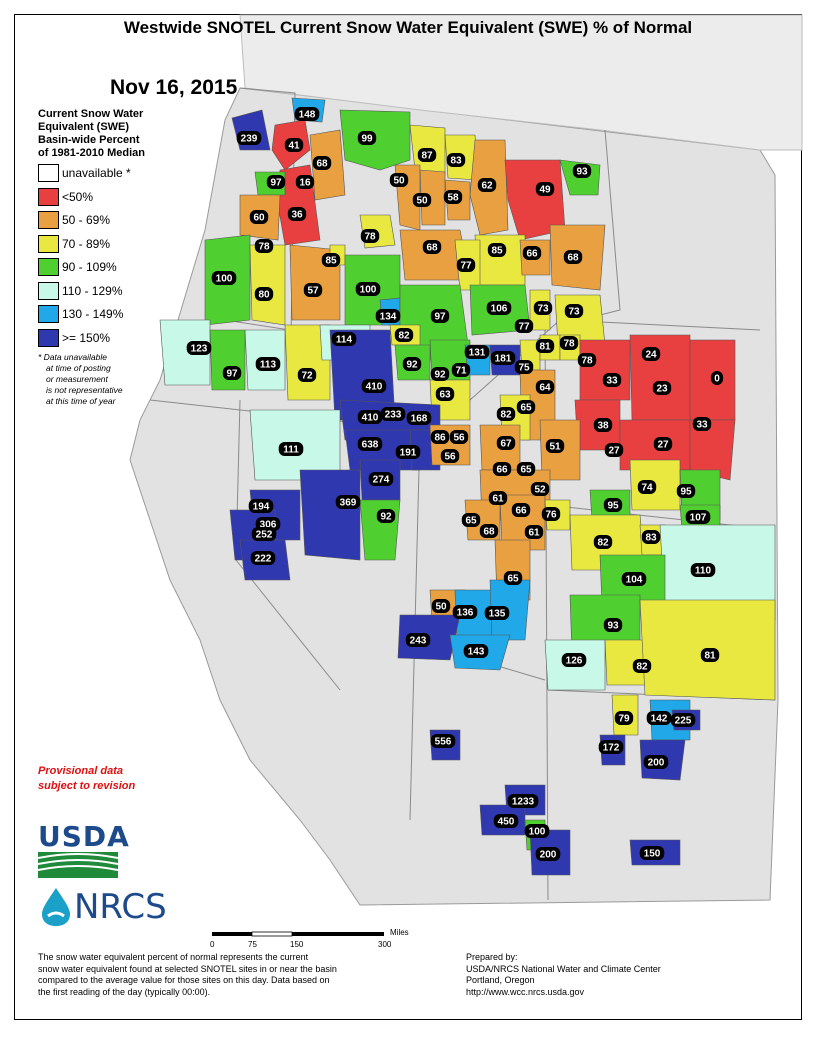  I want to click on basin-value: 33, so click(612, 381).